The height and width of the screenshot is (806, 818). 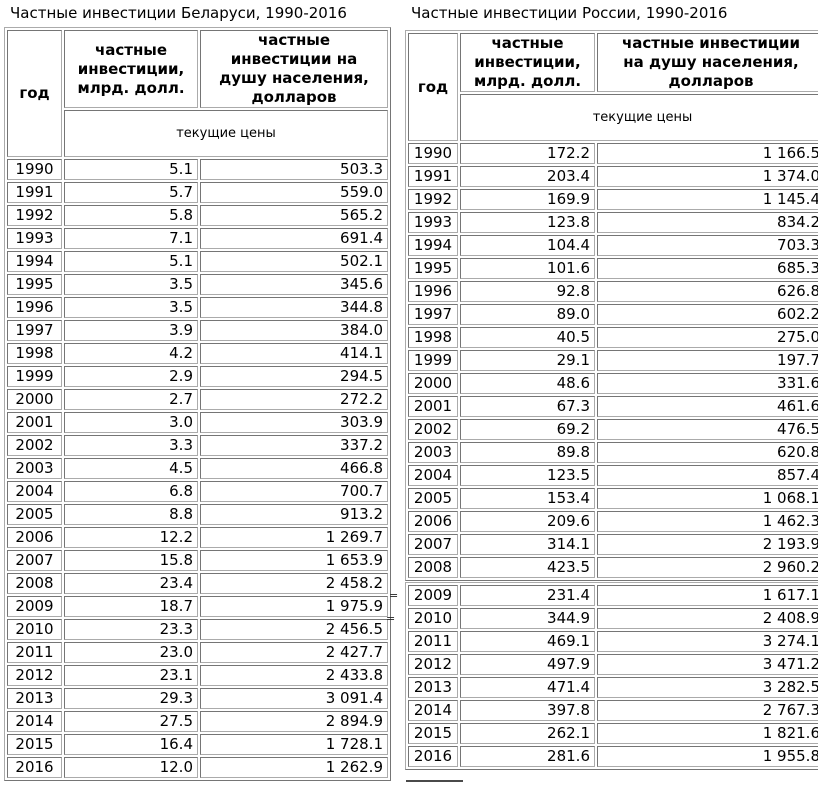 I want to click on year-cell: 1990, so click(x=34, y=169).